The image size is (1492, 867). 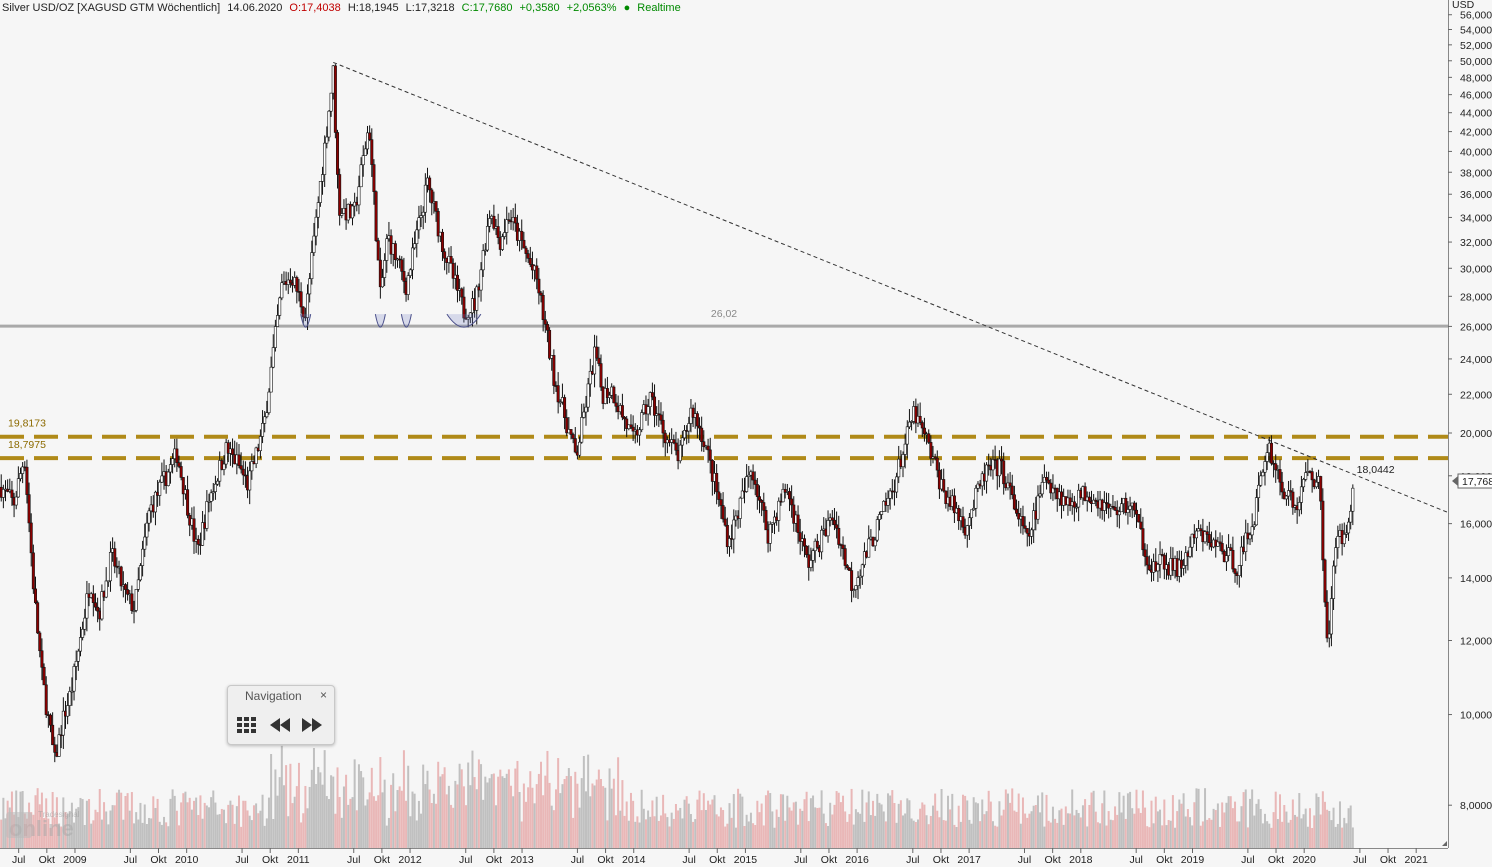 What do you see at coordinates (1476, 173) in the screenshot?
I see `y-tick-label: 38,0000` at bounding box center [1476, 173].